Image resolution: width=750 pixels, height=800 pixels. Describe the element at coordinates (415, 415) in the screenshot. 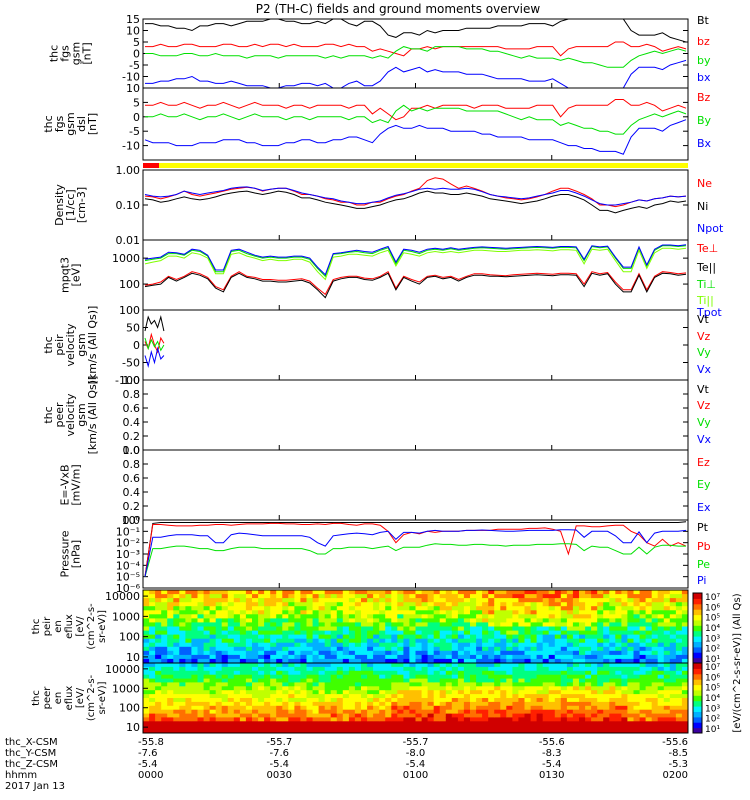

I see `panel-frame` at that location.